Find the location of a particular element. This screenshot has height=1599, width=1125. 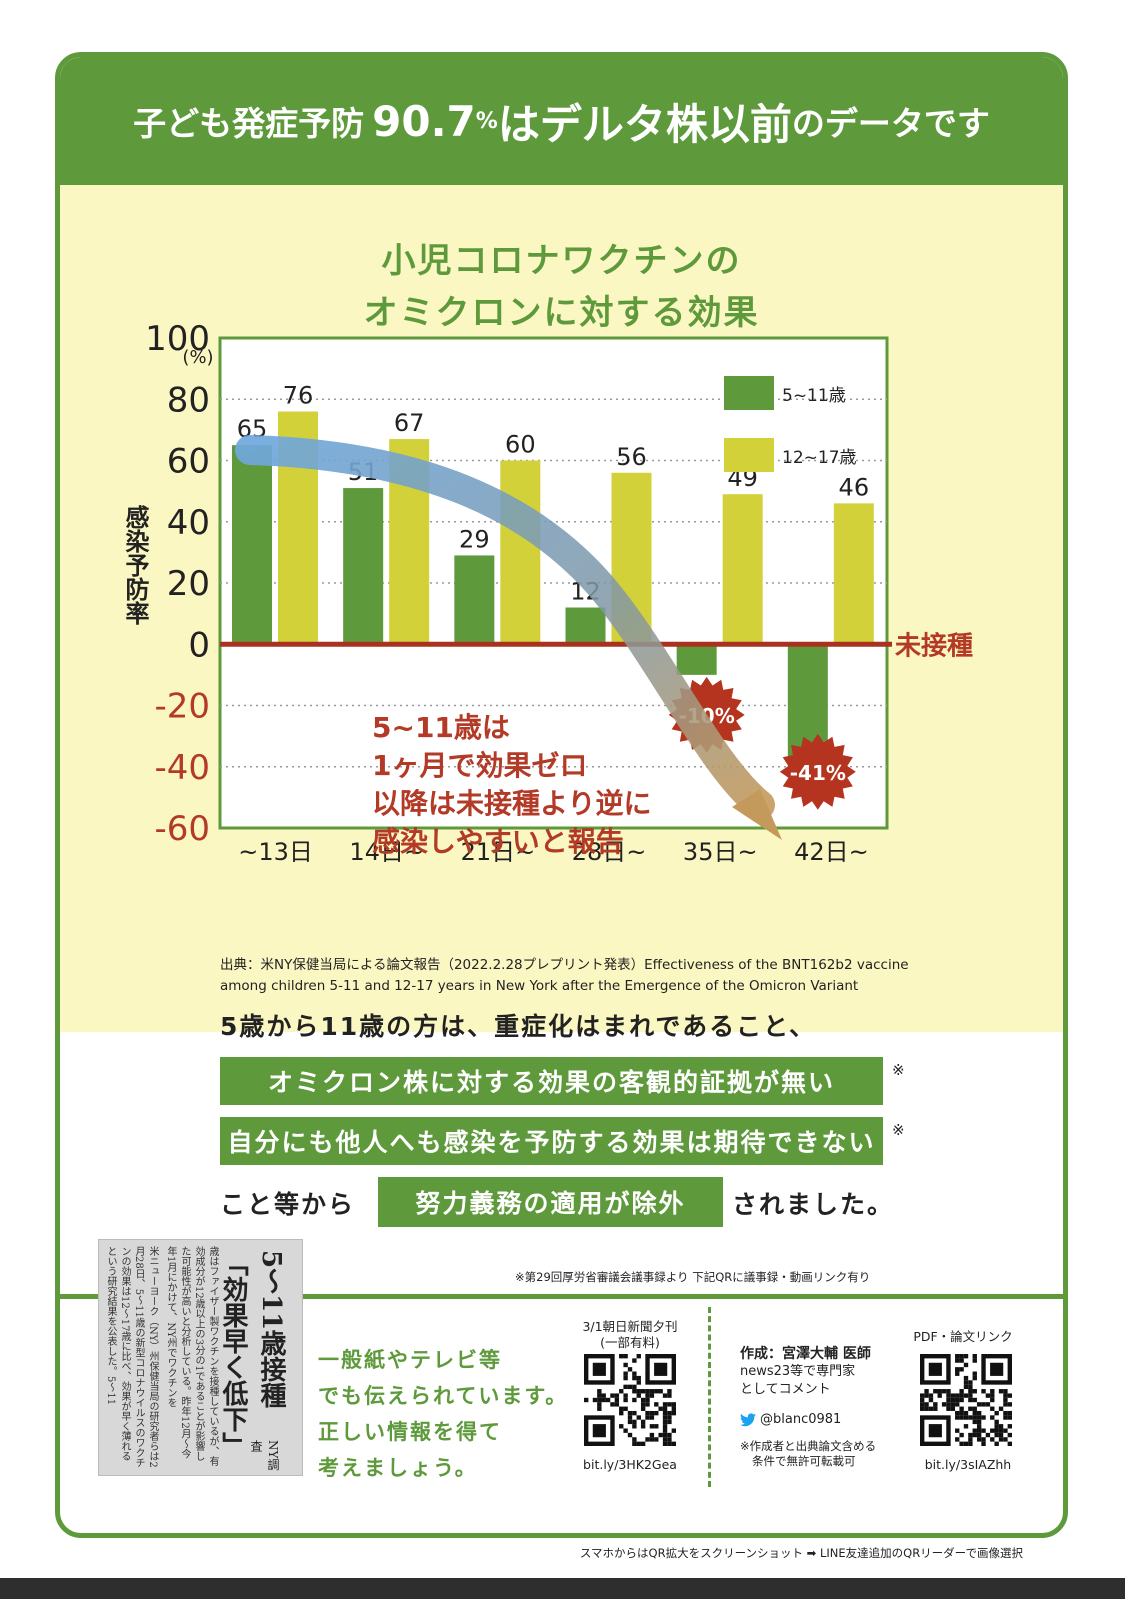

clip-headline-1: 5〜11歳接種 is located at coordinates (271, 1329).